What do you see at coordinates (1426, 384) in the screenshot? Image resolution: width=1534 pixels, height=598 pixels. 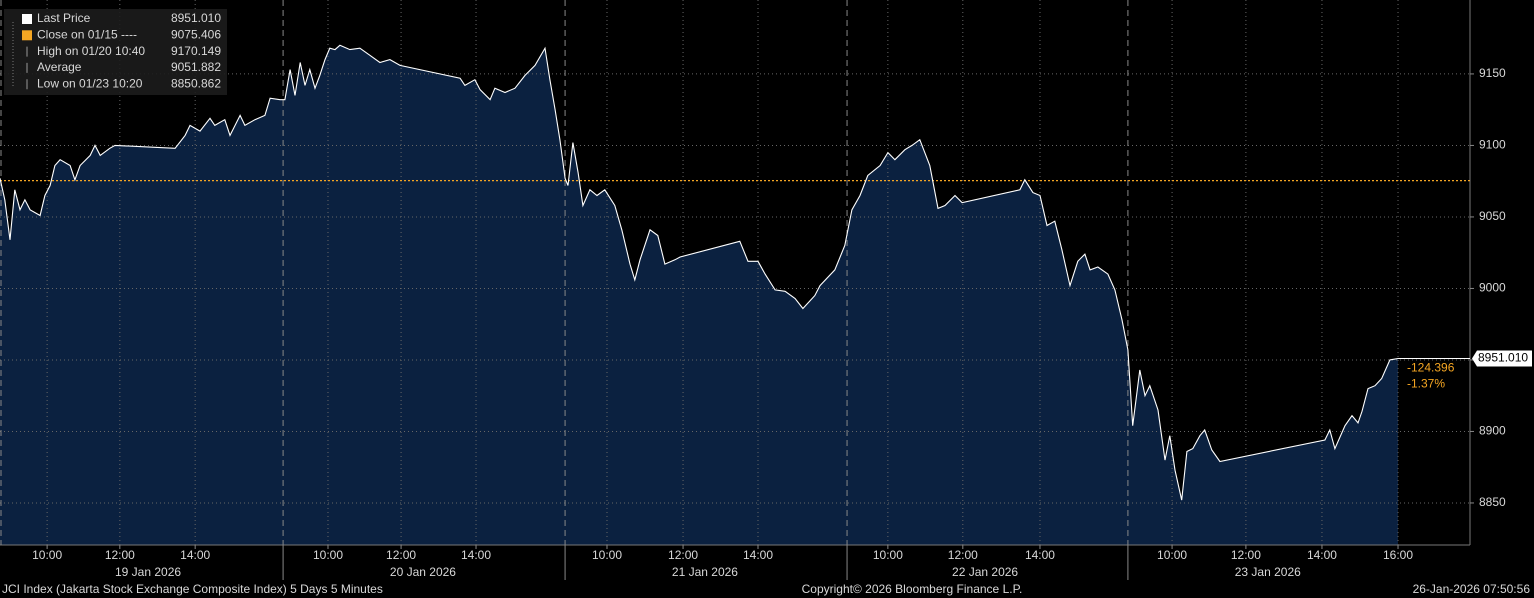 I see `change-pct-label: -1.37%` at bounding box center [1426, 384].